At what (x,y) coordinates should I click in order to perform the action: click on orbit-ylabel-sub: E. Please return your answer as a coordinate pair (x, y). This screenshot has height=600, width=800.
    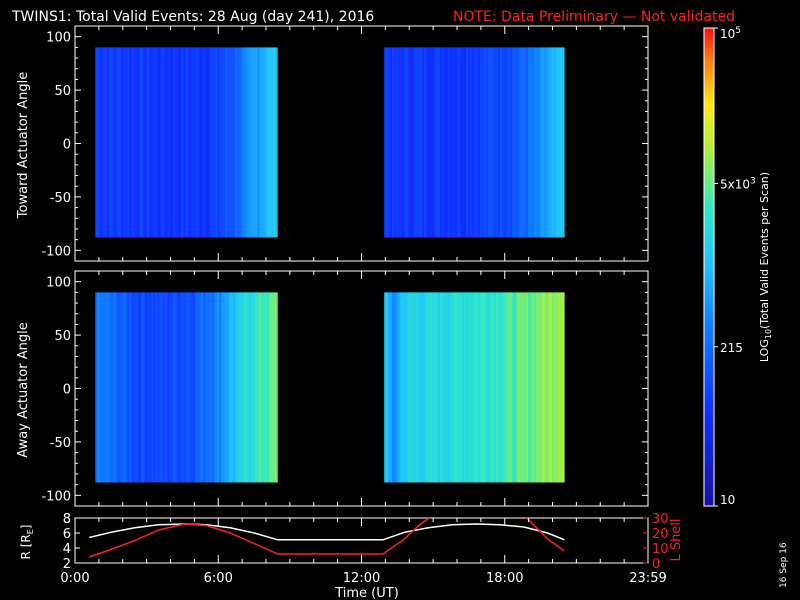
    Looking at the image, I should click on (30, 531).